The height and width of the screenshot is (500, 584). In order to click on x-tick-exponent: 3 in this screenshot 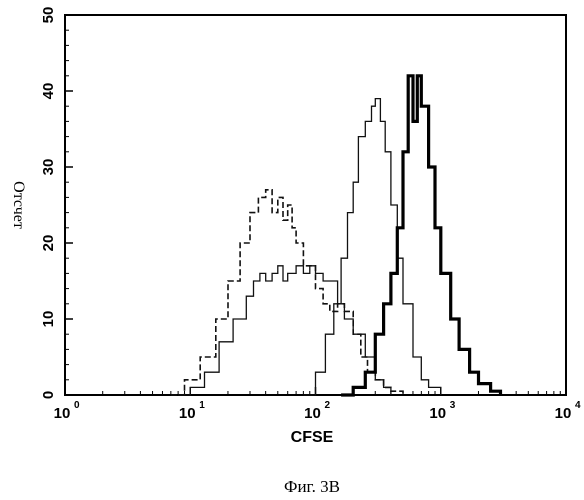, I will do `click(453, 405)`.